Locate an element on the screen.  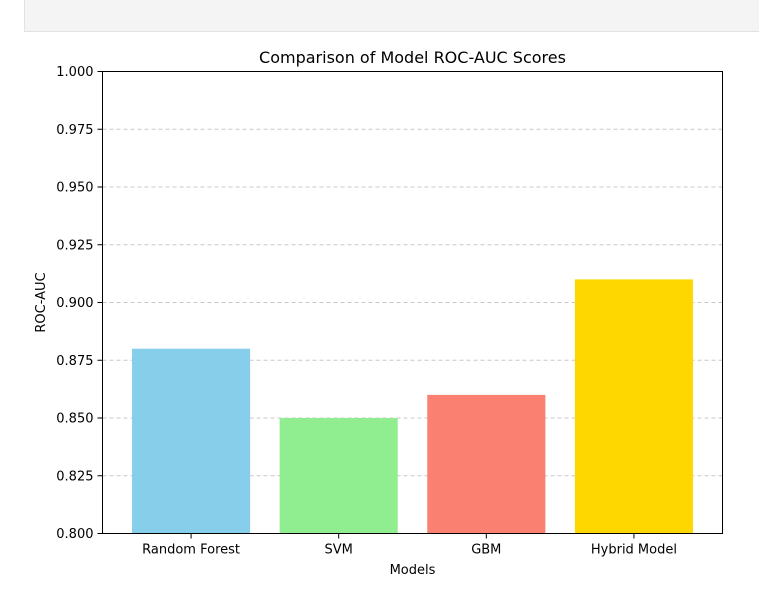
y-tick-label: 0.875 is located at coordinates (74, 361).